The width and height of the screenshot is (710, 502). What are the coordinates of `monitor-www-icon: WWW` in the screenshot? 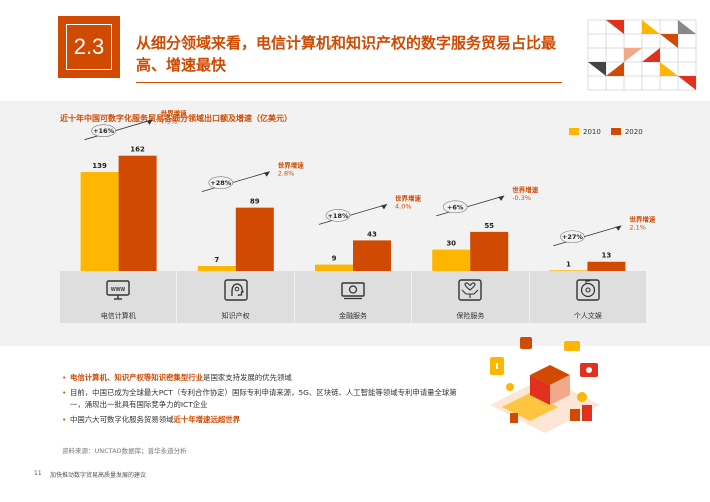 It's located at (118, 290).